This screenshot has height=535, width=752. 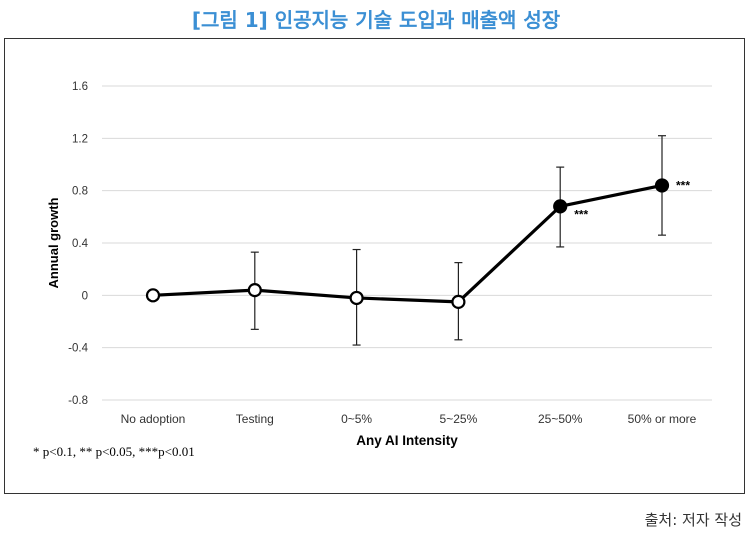 I want to click on y-tick-label: 0, so click(x=85, y=296).